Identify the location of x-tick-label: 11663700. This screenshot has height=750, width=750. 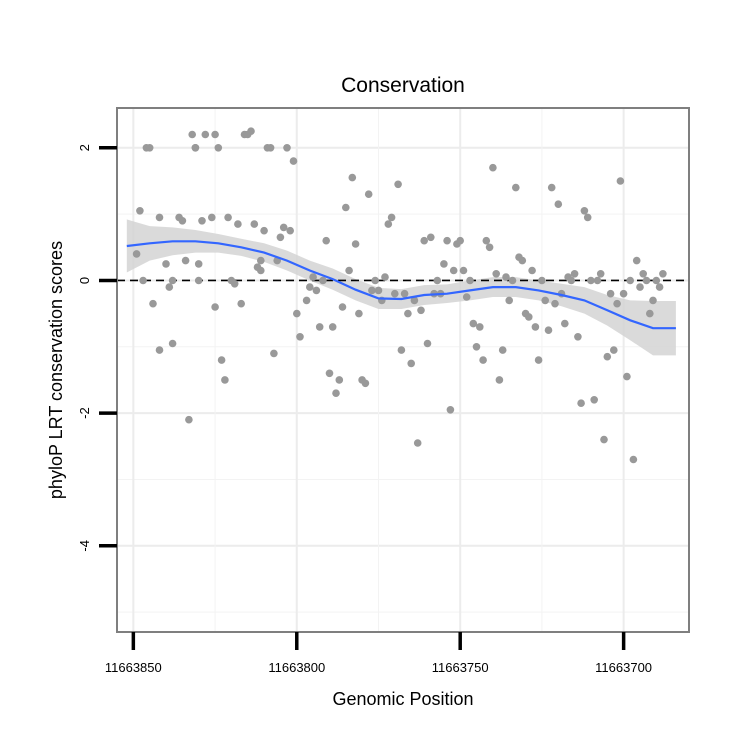
(623, 667).